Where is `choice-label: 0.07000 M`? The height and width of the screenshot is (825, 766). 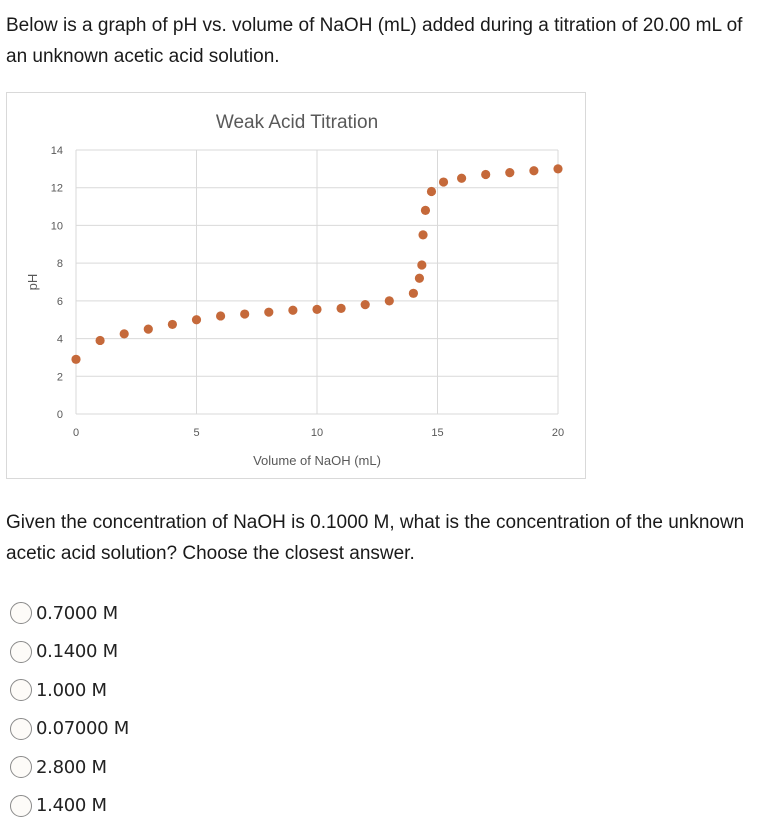
choice-label: 0.07000 M is located at coordinates (82, 728).